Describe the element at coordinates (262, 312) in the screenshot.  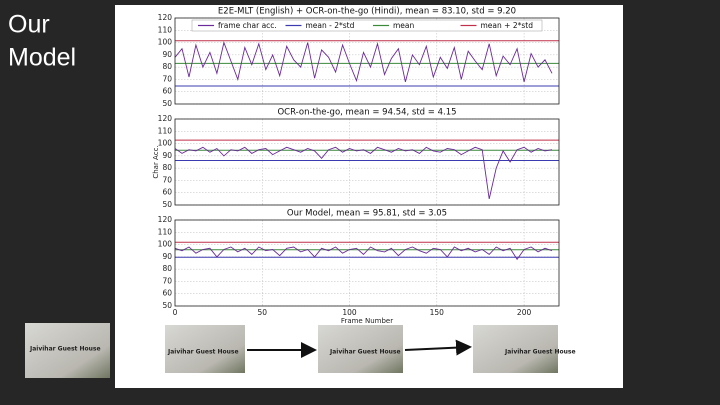
I see `x-tick-label: 50` at that location.